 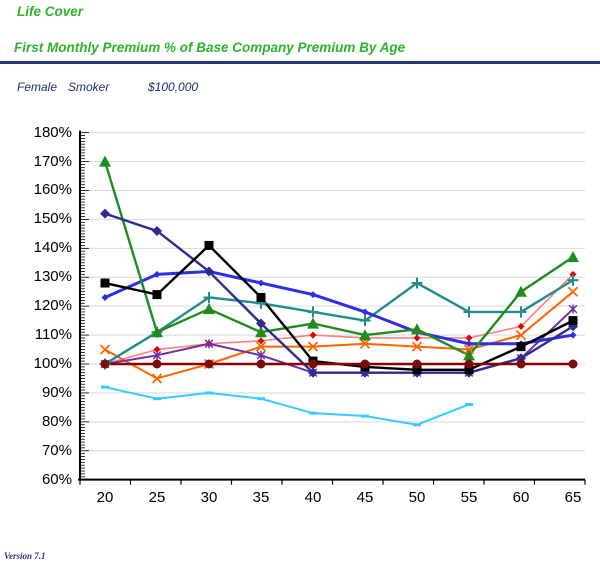 What do you see at coordinates (339, 307) in the screenshot?
I see `series-line-royal-blue` at bounding box center [339, 307].